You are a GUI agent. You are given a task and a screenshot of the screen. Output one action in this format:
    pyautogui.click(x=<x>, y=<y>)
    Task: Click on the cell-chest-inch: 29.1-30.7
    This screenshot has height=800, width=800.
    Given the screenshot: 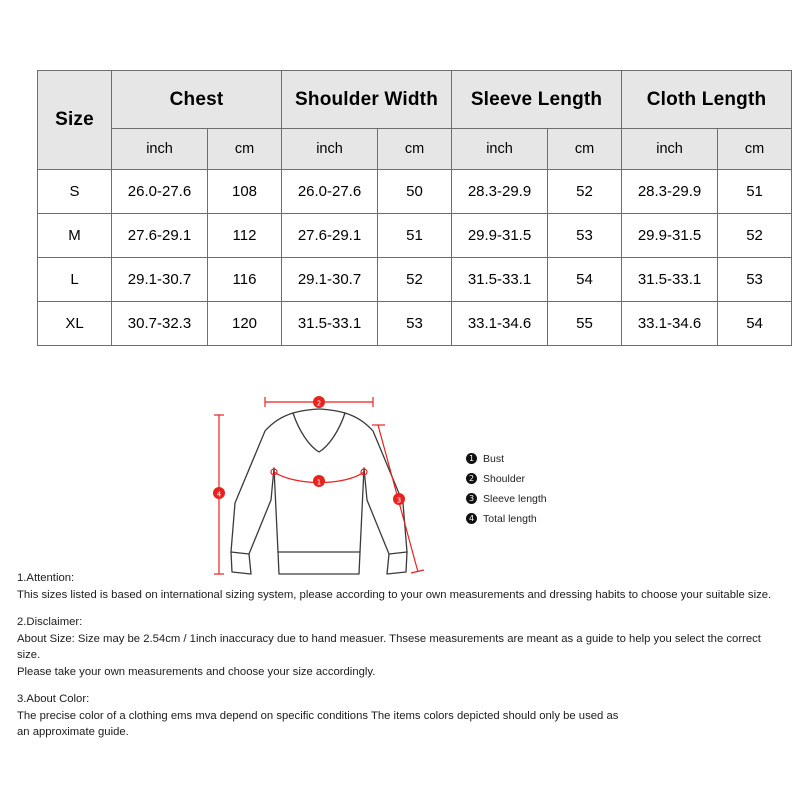 What is the action you would take?
    pyautogui.click(x=159, y=279)
    